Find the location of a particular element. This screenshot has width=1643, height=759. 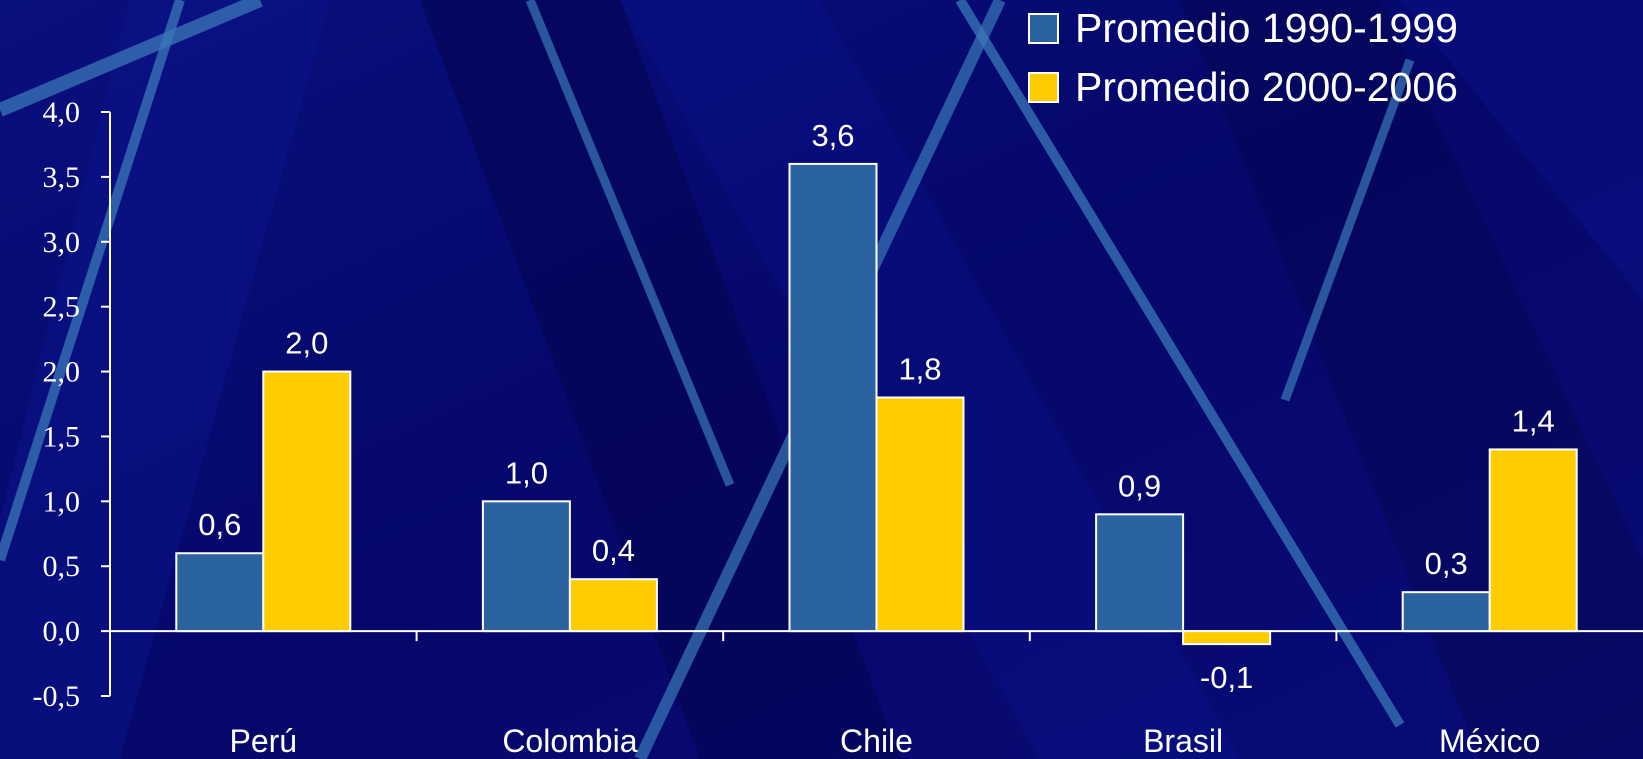

y-tick-label: 0,5 is located at coordinates (62, 566).